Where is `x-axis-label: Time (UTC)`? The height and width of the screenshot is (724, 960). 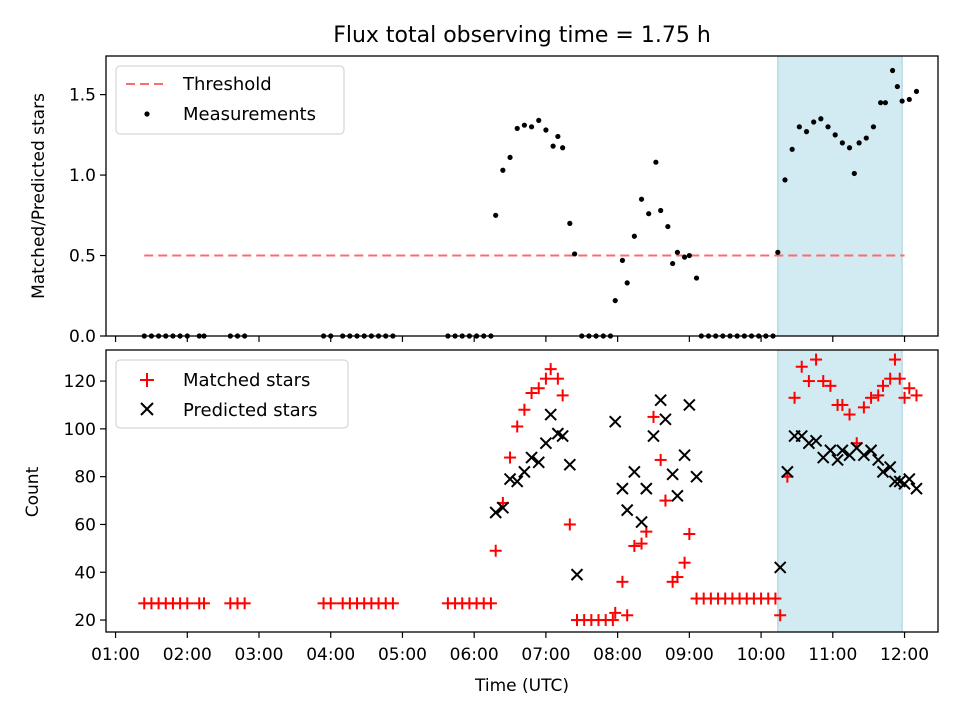 x-axis-label: Time (UTC) is located at coordinates (521, 686).